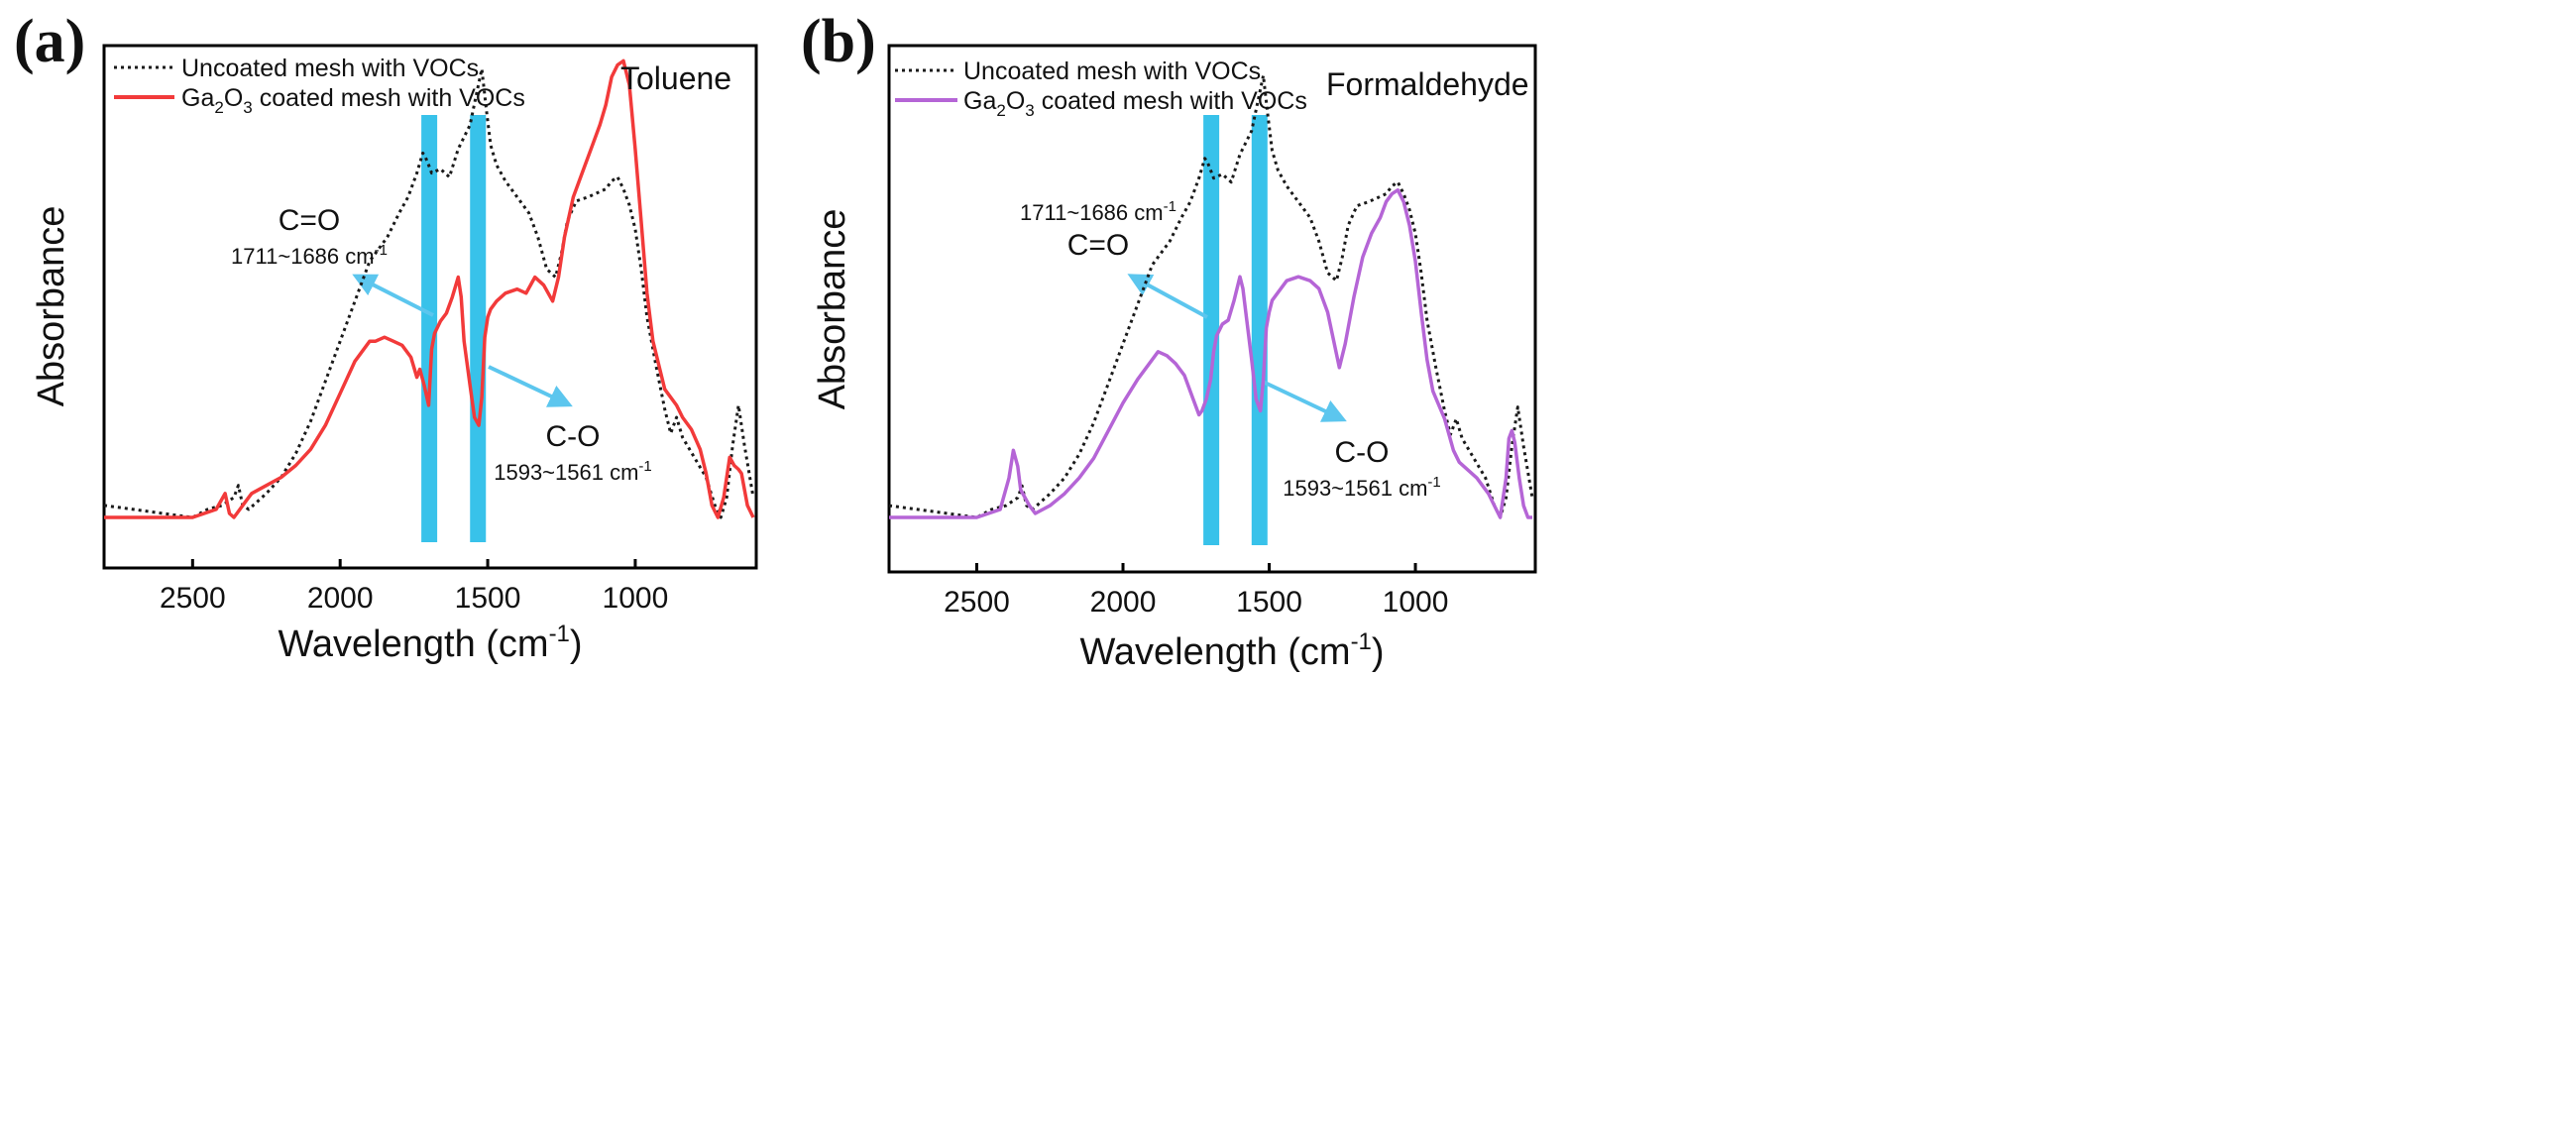 Image resolution: width=2576 pixels, height=1131 pixels. I want to click on panel-a-anno-co-single-range: 1593~1561 cm-1, so click(573, 471).